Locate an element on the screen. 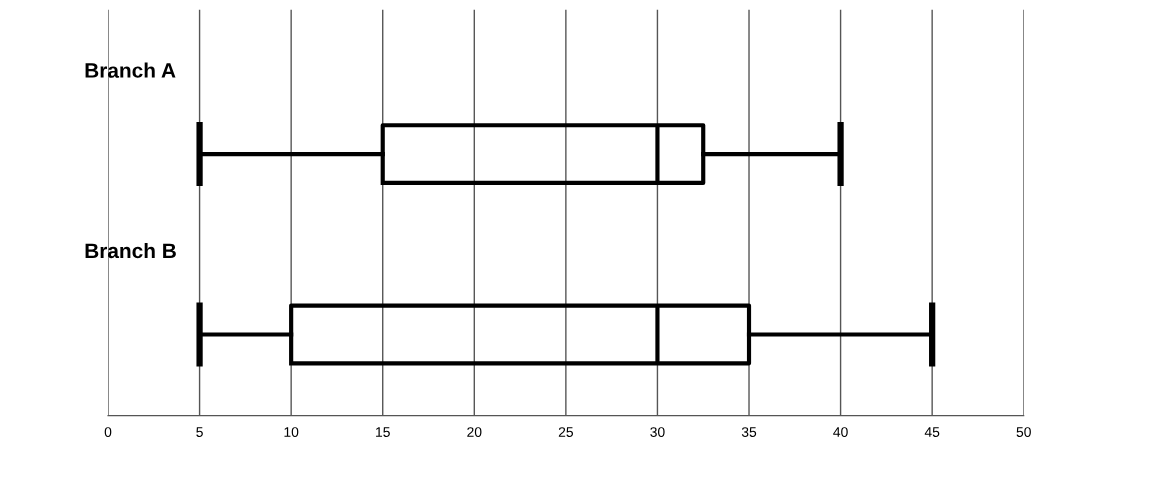 This screenshot has width=1174, height=489. x-tick-label: 20 is located at coordinates (474, 432).